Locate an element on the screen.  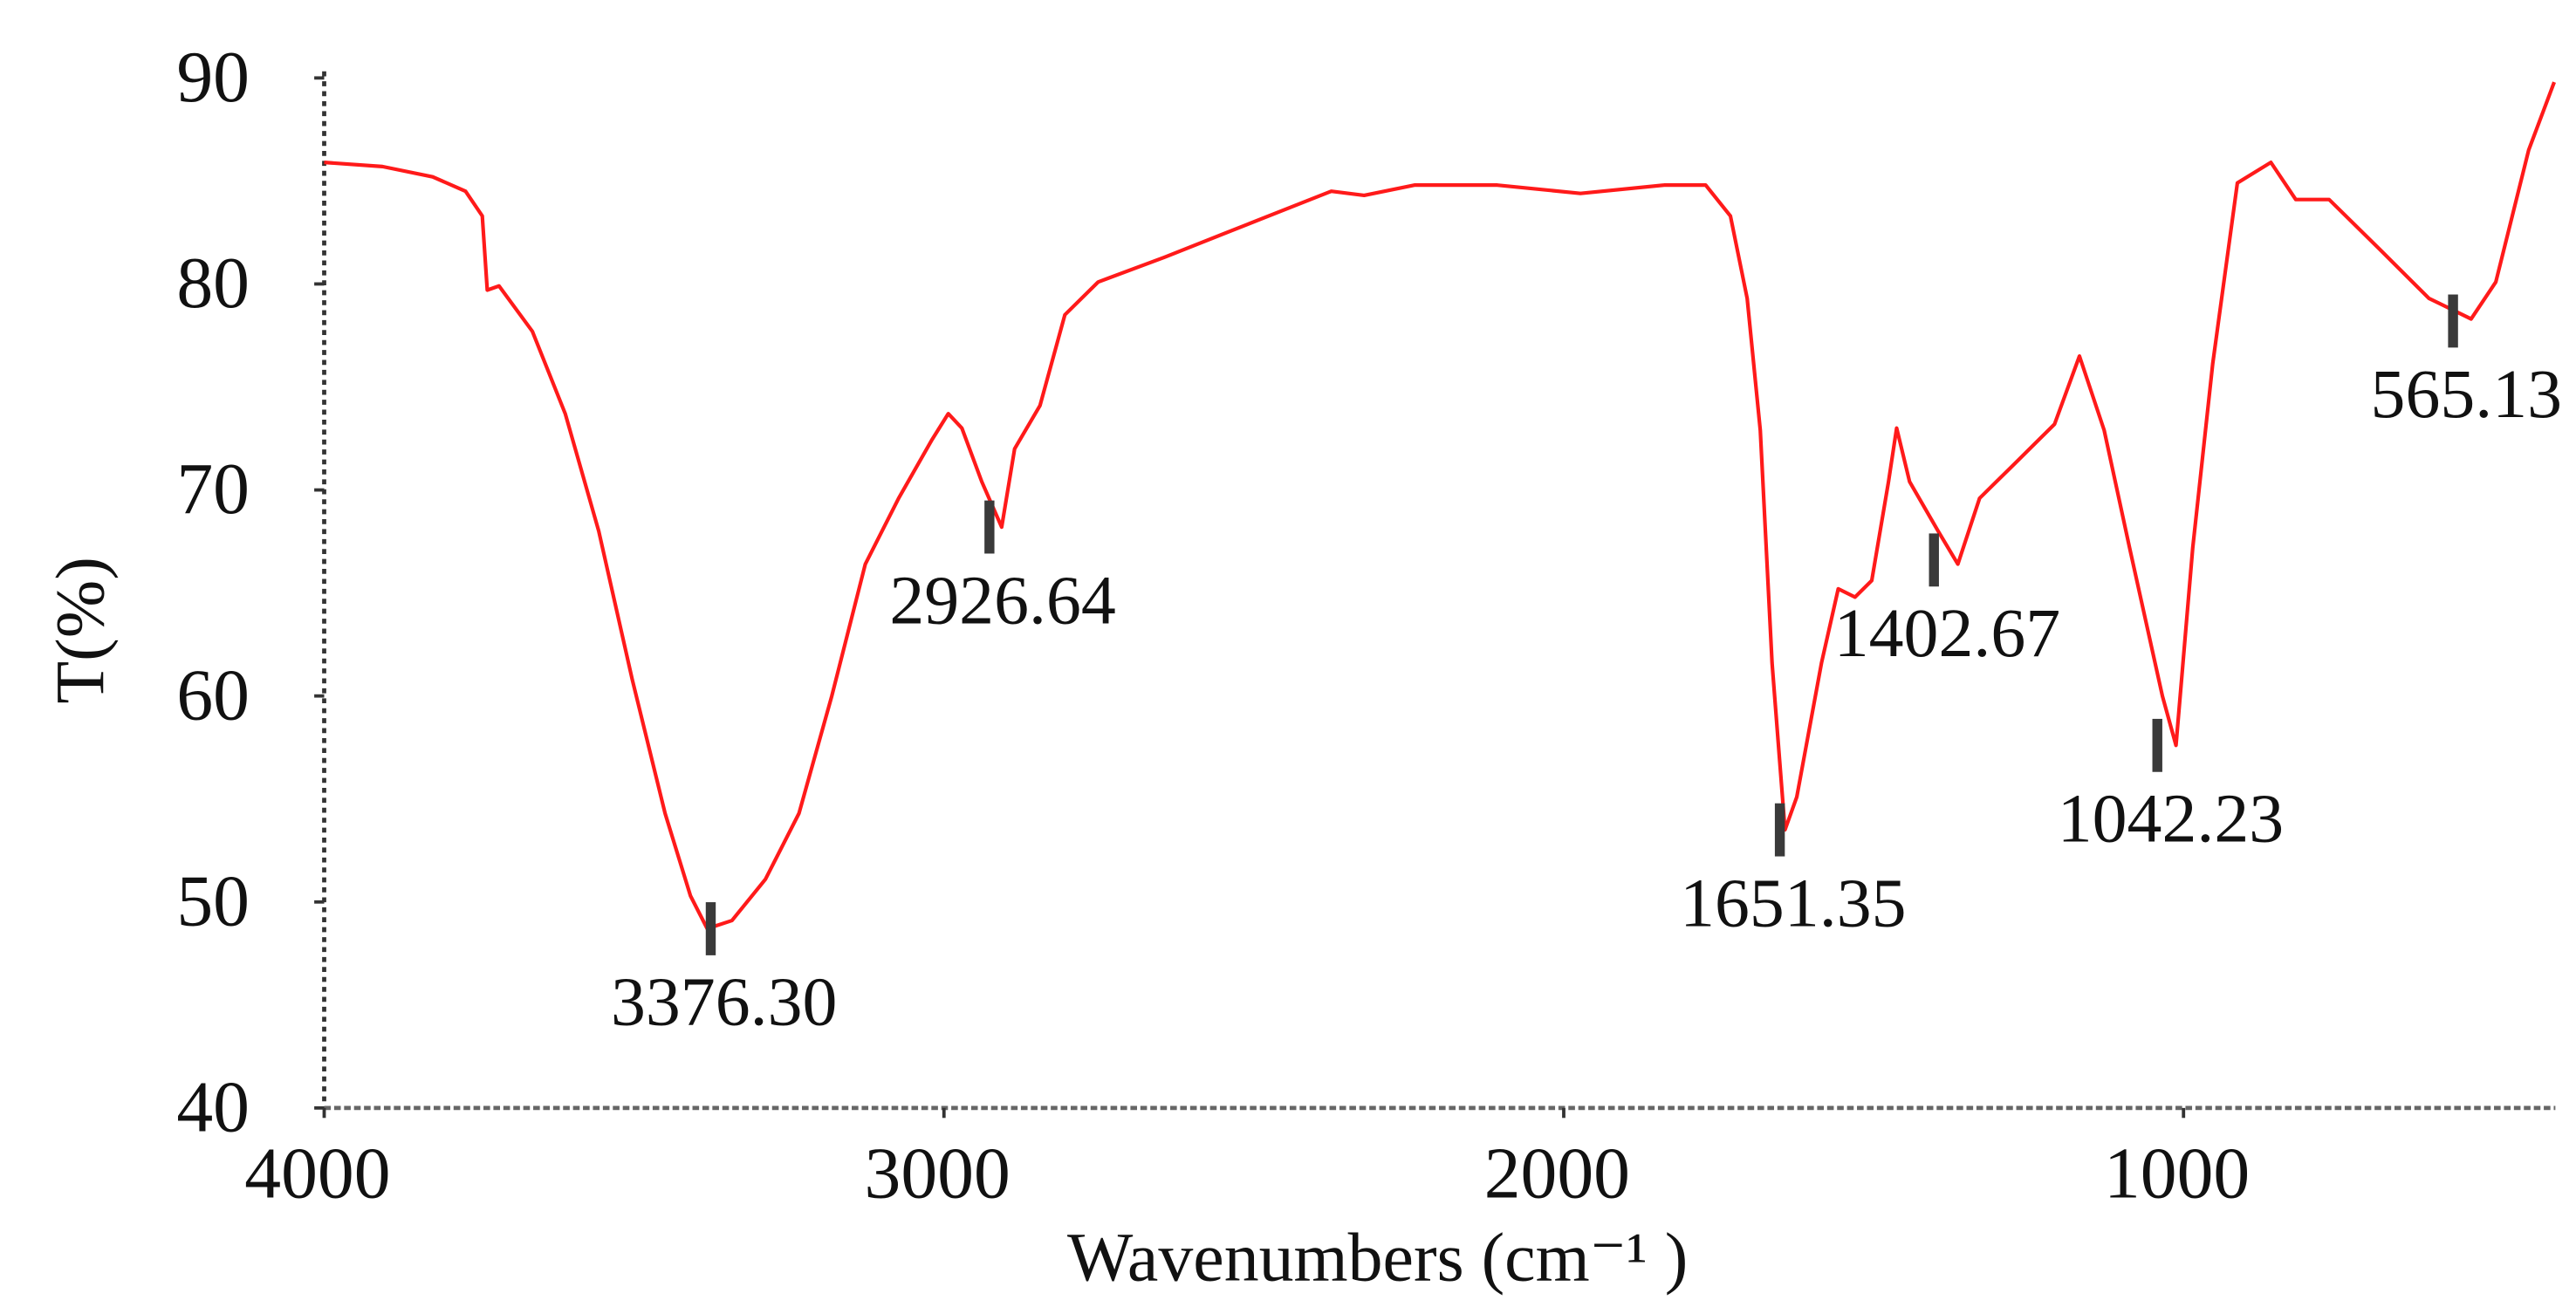
x-tick-label: 1000 is located at coordinates (2177, 1174).